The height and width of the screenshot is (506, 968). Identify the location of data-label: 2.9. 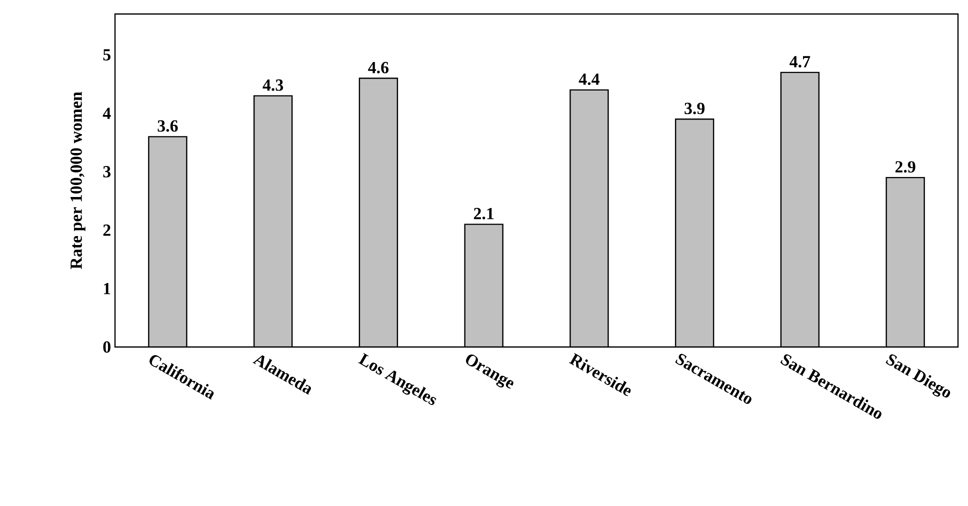
(905, 167).